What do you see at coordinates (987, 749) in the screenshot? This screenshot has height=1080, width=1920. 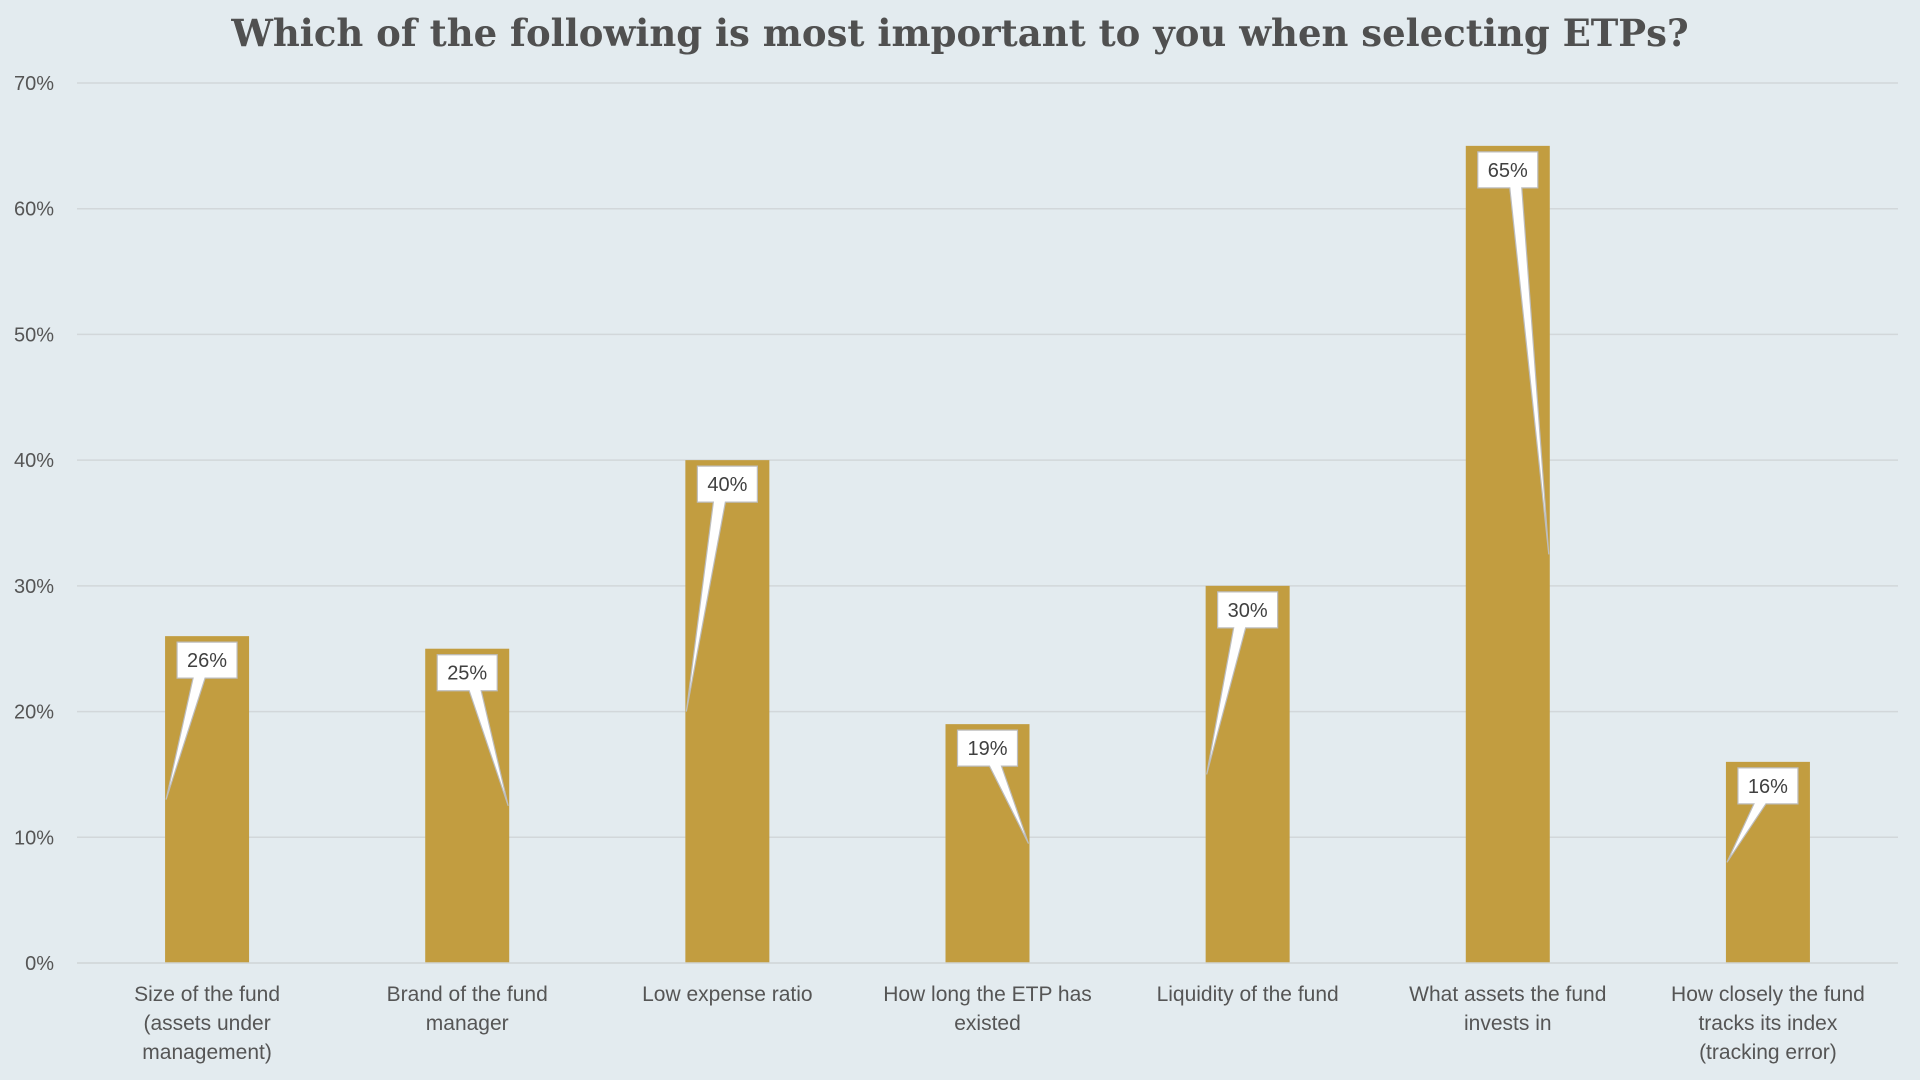 I see `data-label: 19%` at bounding box center [987, 749].